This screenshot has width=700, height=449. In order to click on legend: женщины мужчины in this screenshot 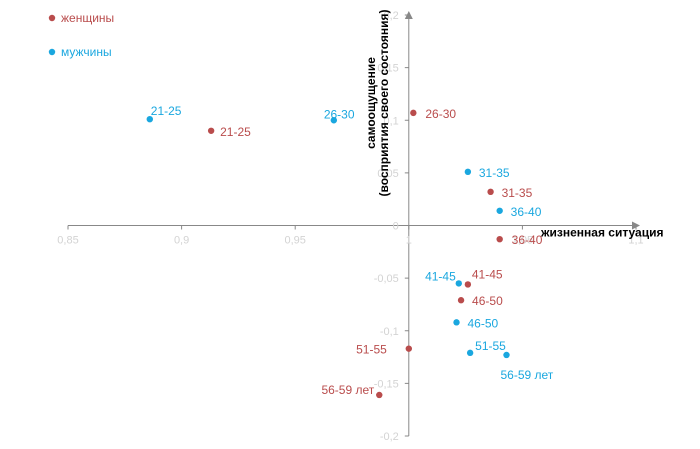, I will do `click(81, 35)`.